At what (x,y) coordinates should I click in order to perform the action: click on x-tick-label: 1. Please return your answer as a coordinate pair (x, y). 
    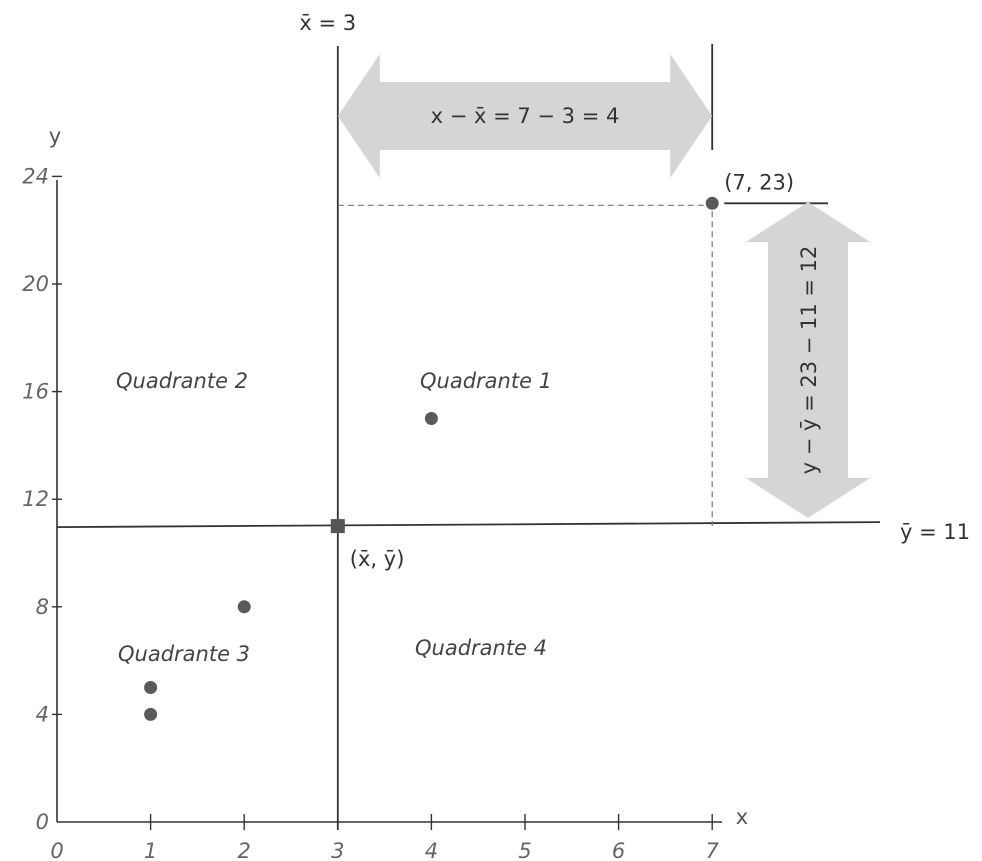
    Looking at the image, I should click on (150, 850).